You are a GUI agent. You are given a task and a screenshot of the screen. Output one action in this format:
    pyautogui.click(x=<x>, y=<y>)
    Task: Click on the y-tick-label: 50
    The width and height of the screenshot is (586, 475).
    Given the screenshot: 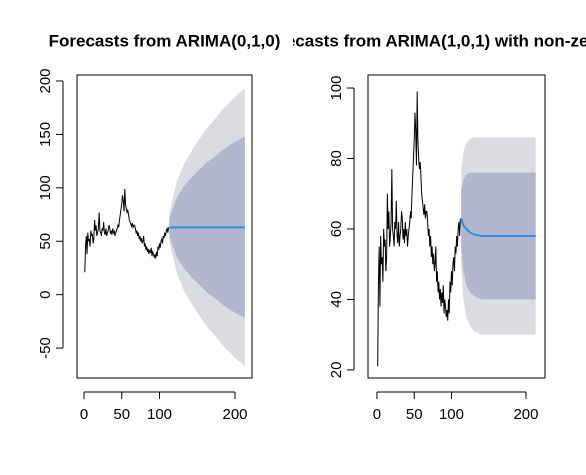 What is the action you would take?
    pyautogui.click(x=45, y=241)
    